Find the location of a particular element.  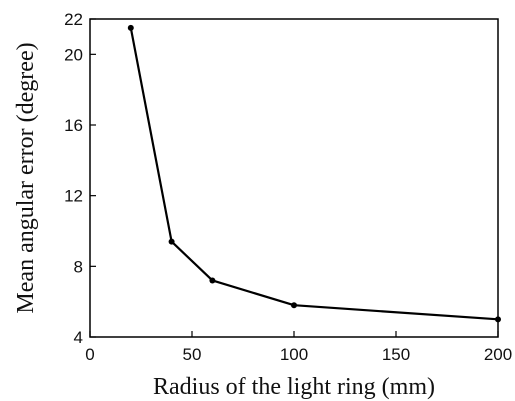

y-tick-label: 20 is located at coordinates (73, 54).